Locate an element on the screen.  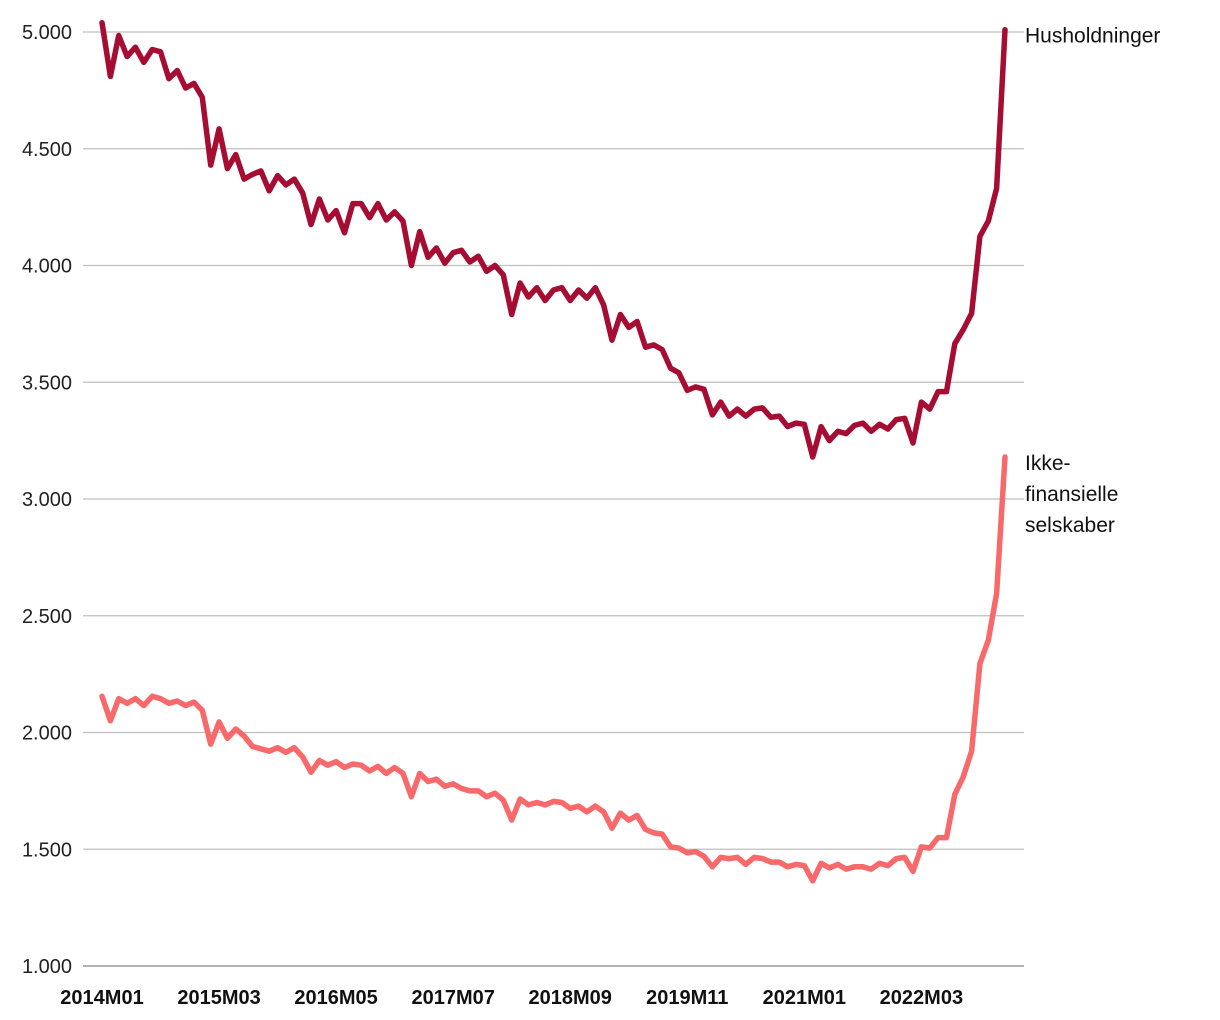
series-label: finansielle is located at coordinates (1071, 494).